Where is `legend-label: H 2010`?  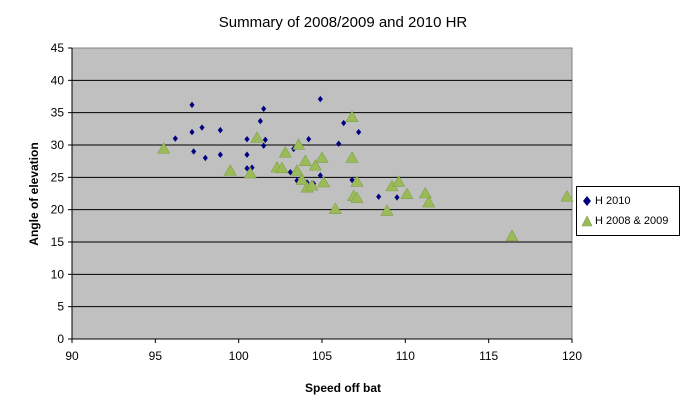 legend-label: H 2010 is located at coordinates (613, 201).